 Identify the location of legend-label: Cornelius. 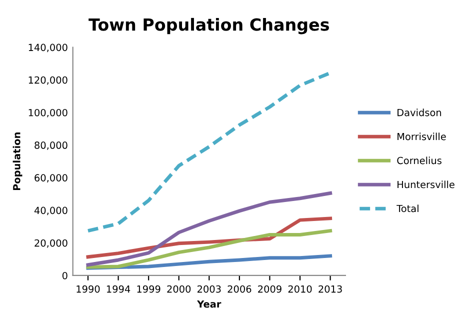
(419, 160).